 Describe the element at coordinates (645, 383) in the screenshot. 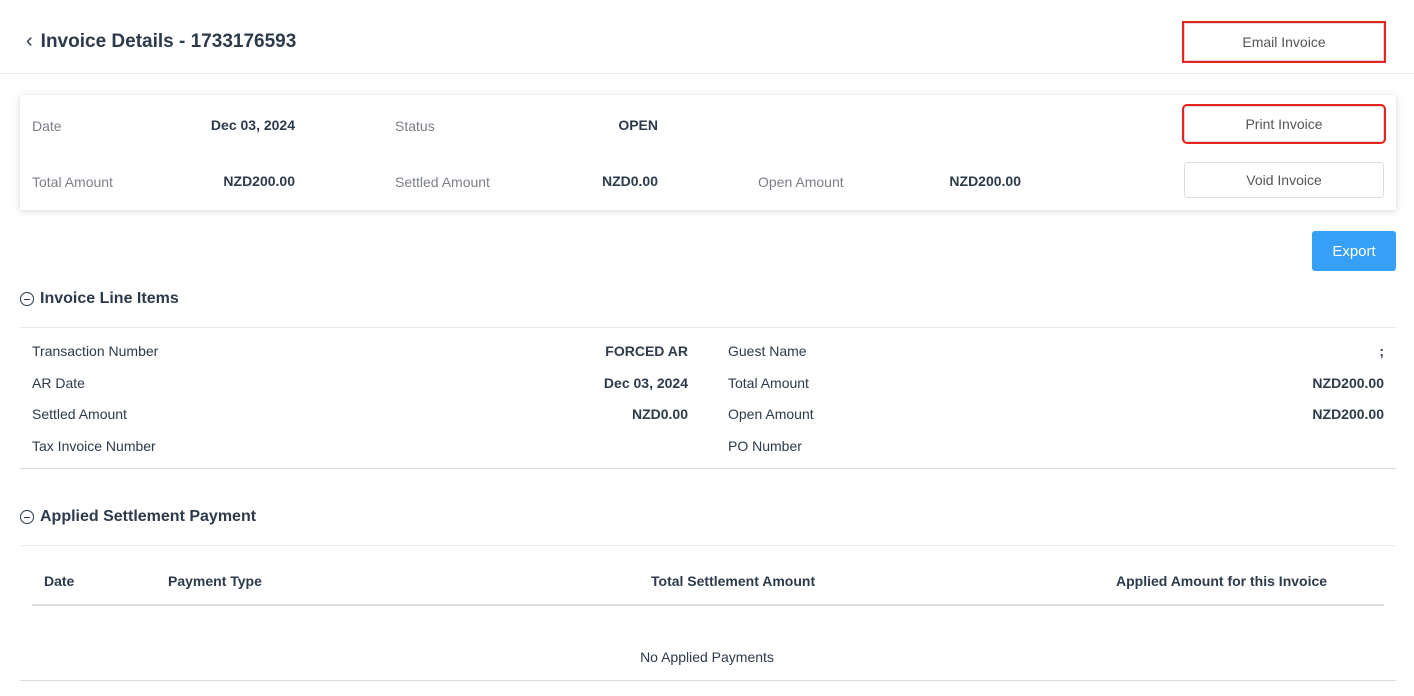

I see `ar-date-value: Dec 03, 2024` at that location.